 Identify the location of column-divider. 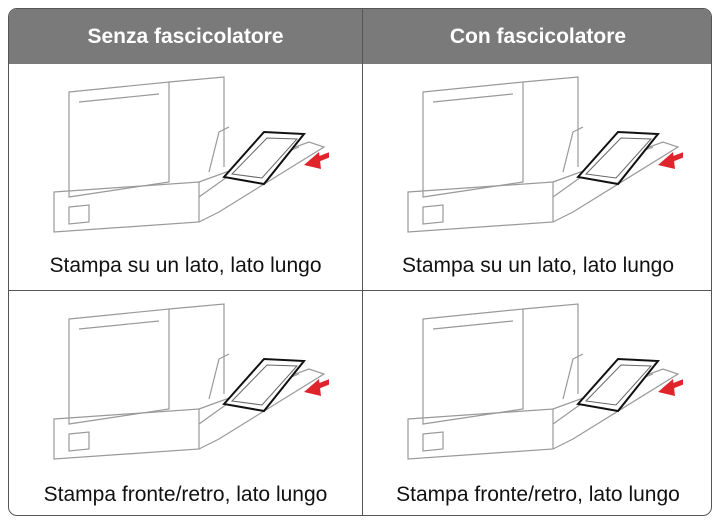
(362, 262).